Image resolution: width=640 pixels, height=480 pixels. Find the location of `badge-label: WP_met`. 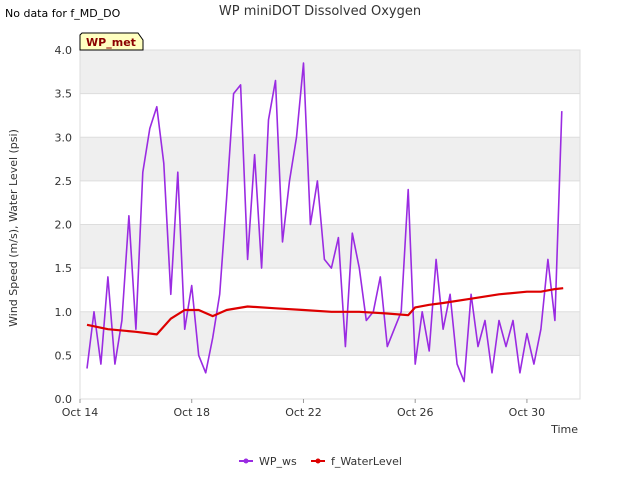

badge-label: WP_met is located at coordinates (111, 42).